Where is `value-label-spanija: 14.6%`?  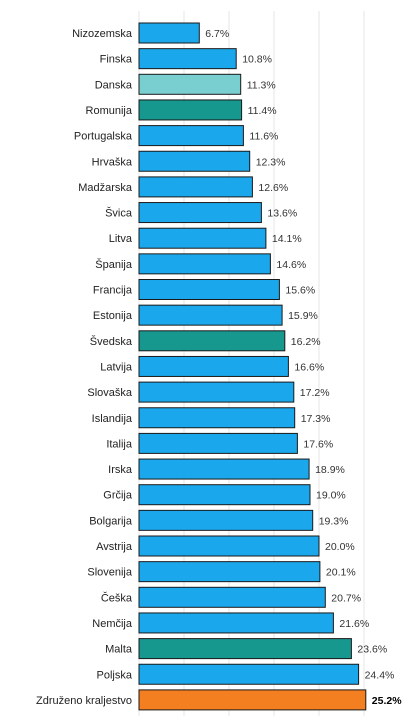
value-label-spanija: 14.6% is located at coordinates (291, 265).